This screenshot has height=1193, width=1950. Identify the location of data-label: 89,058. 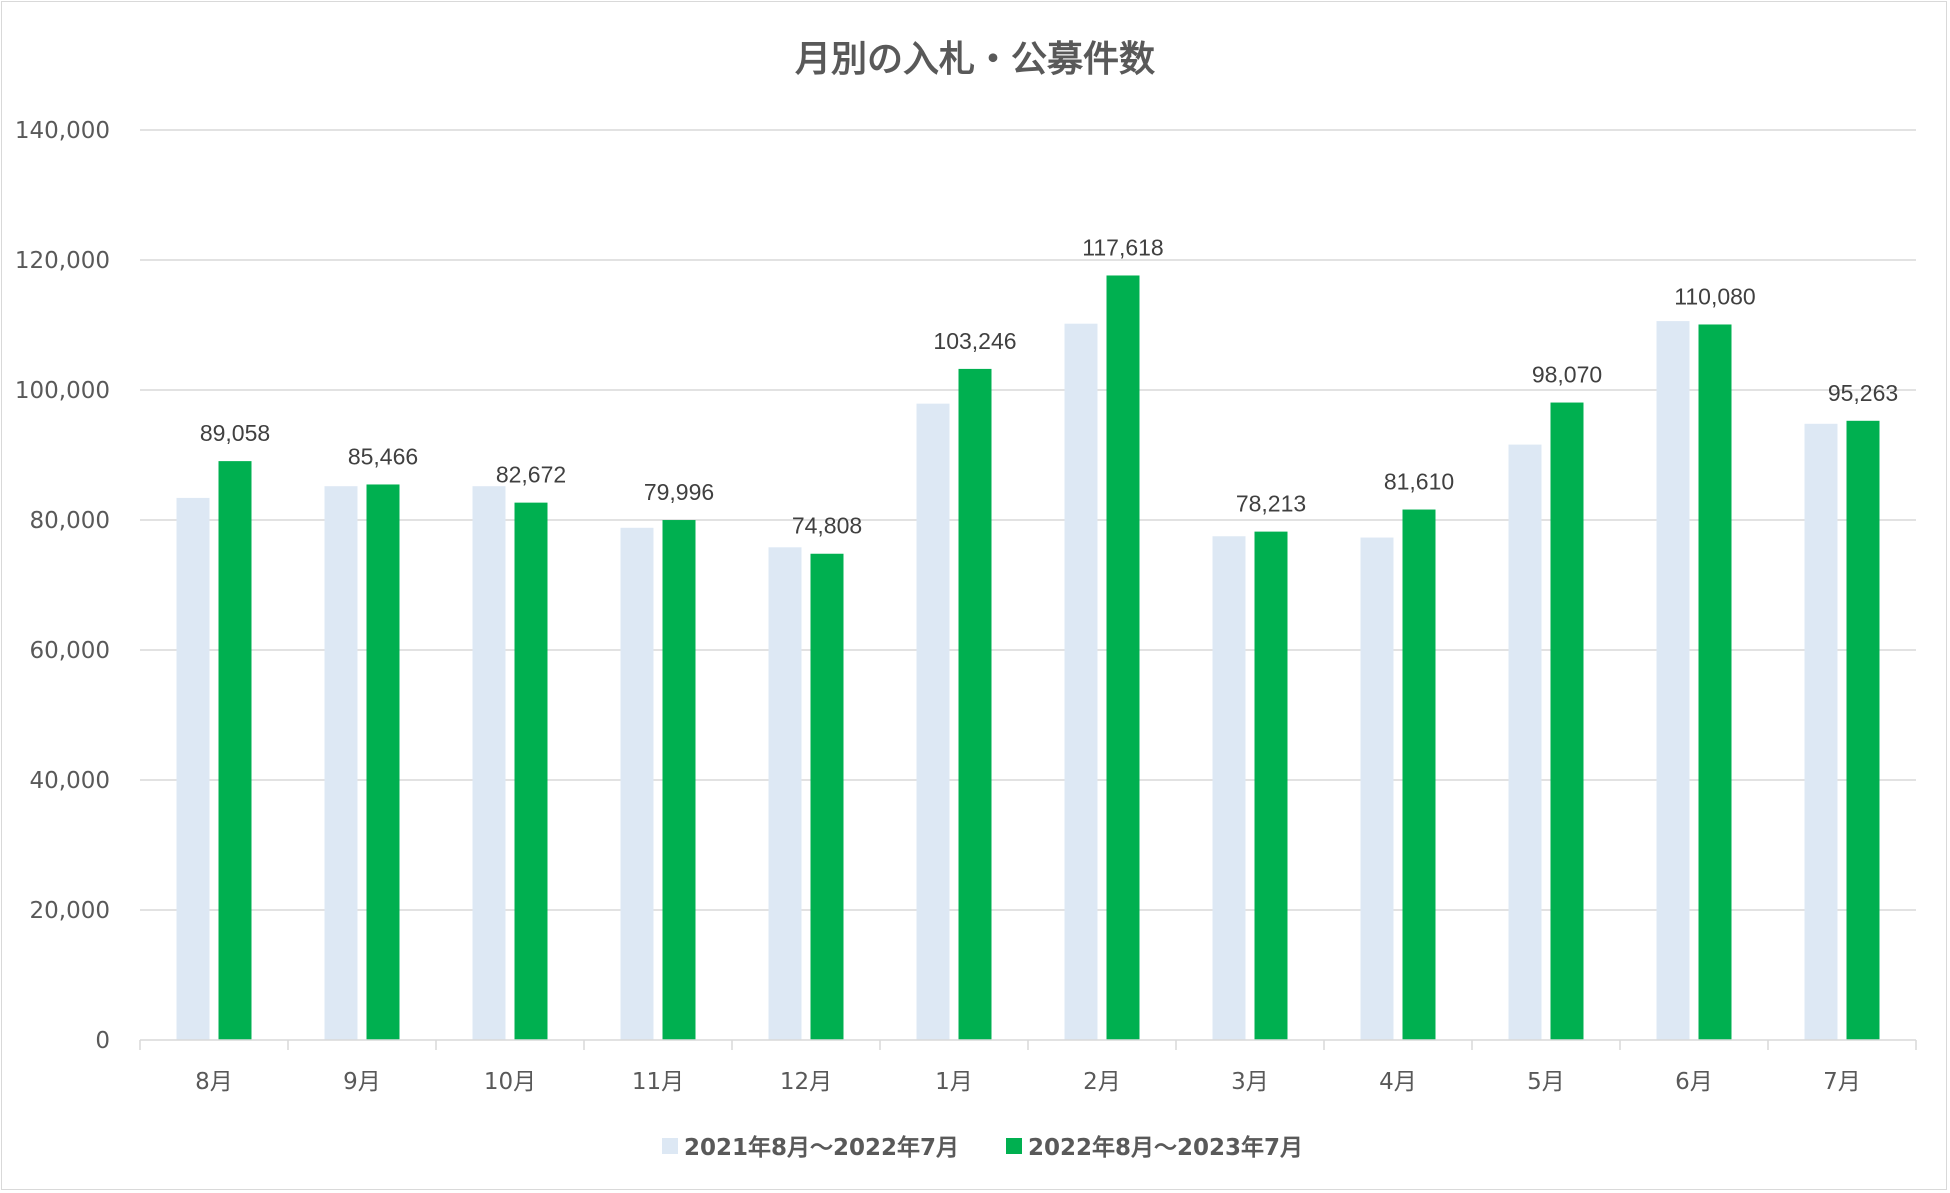
(235, 433).